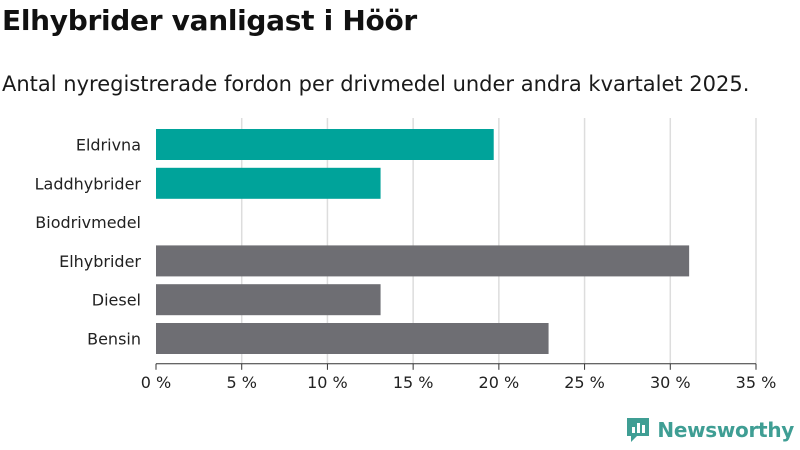  I want to click on x-tick-label: 10 %, so click(327, 382).